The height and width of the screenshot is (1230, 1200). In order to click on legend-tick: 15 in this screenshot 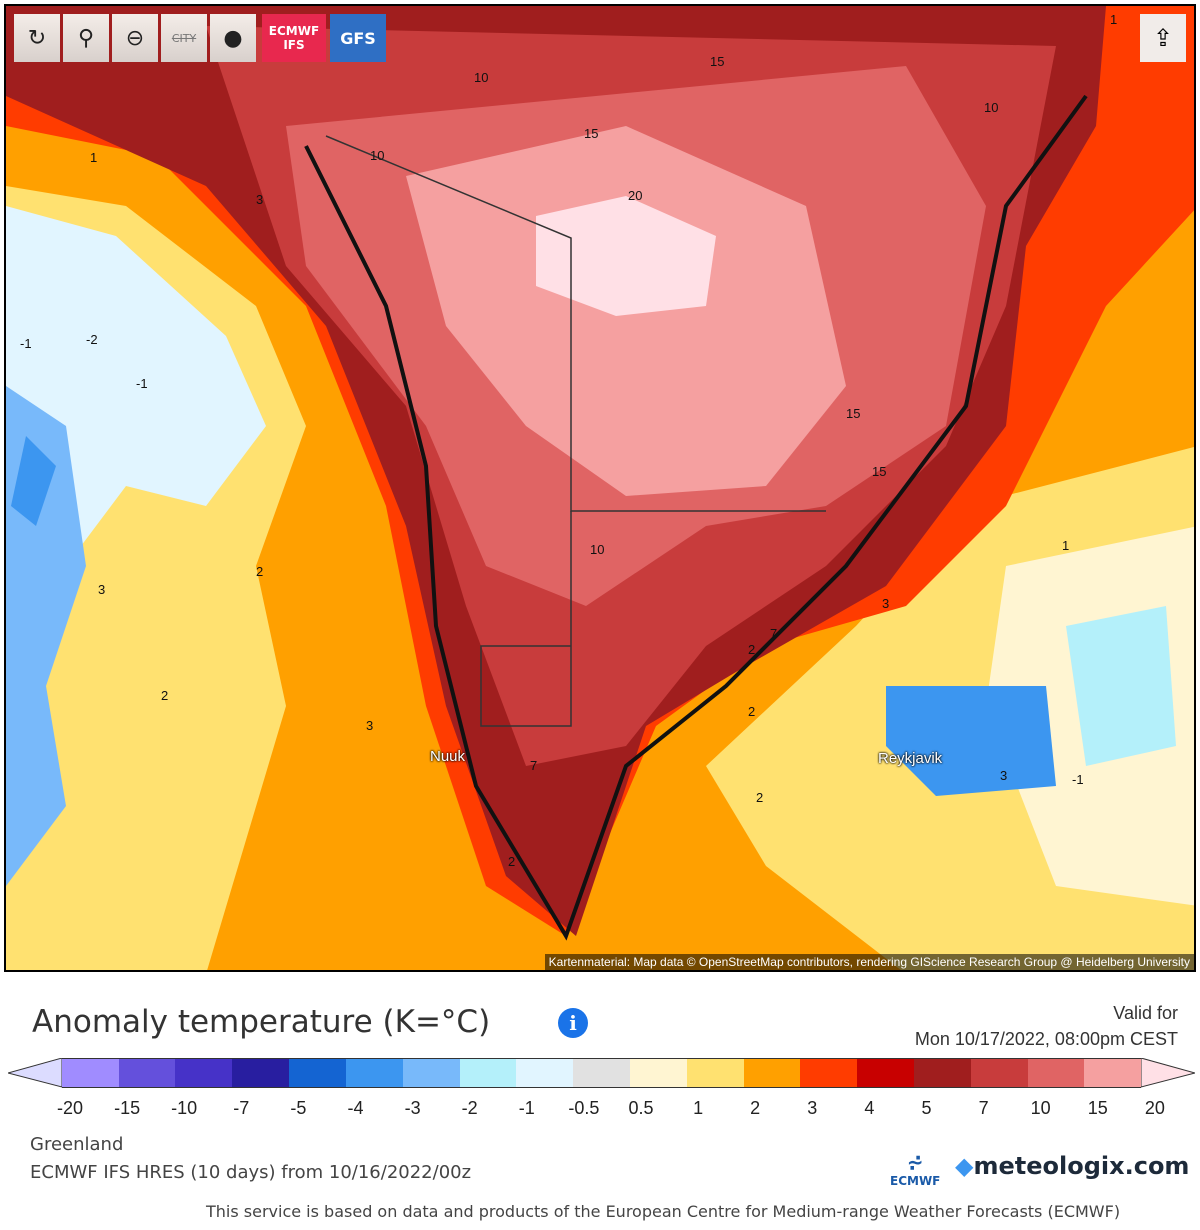, I will do `click(1097, 1108)`.